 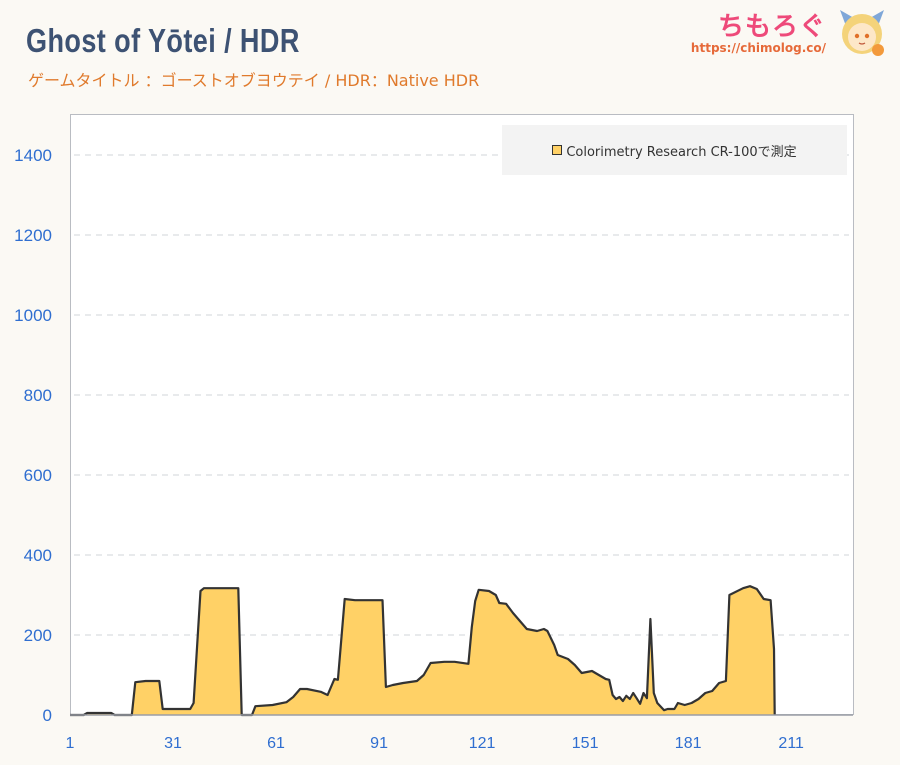 I want to click on x-tick-label: 61, so click(x=276, y=743).